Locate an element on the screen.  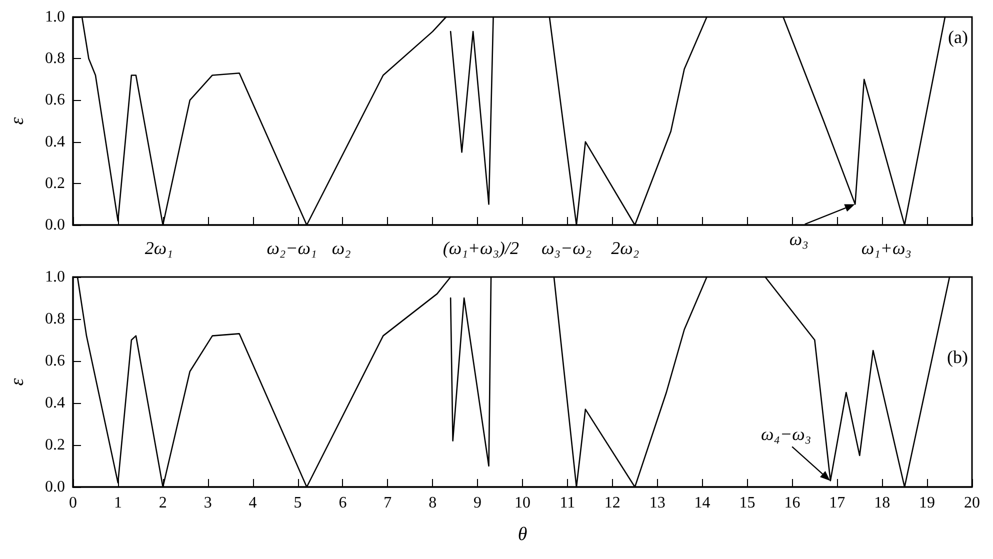
x-tick-label: 4 is located at coordinates (252, 503).